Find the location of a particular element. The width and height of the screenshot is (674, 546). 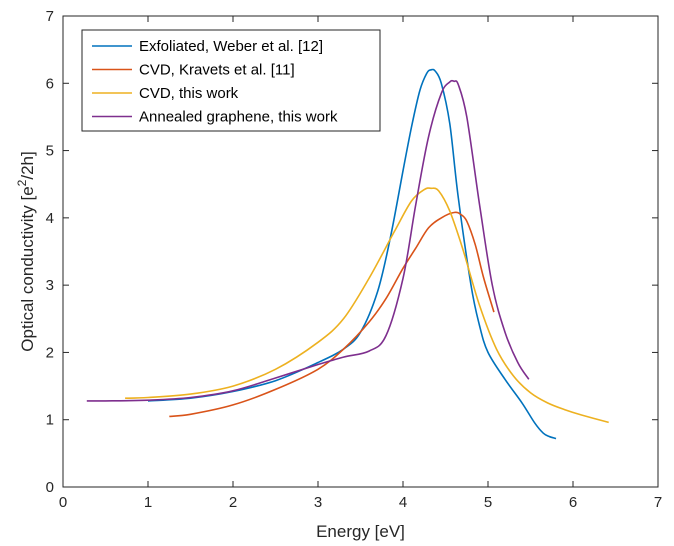

x-tick-label: 0 is located at coordinates (63, 502).